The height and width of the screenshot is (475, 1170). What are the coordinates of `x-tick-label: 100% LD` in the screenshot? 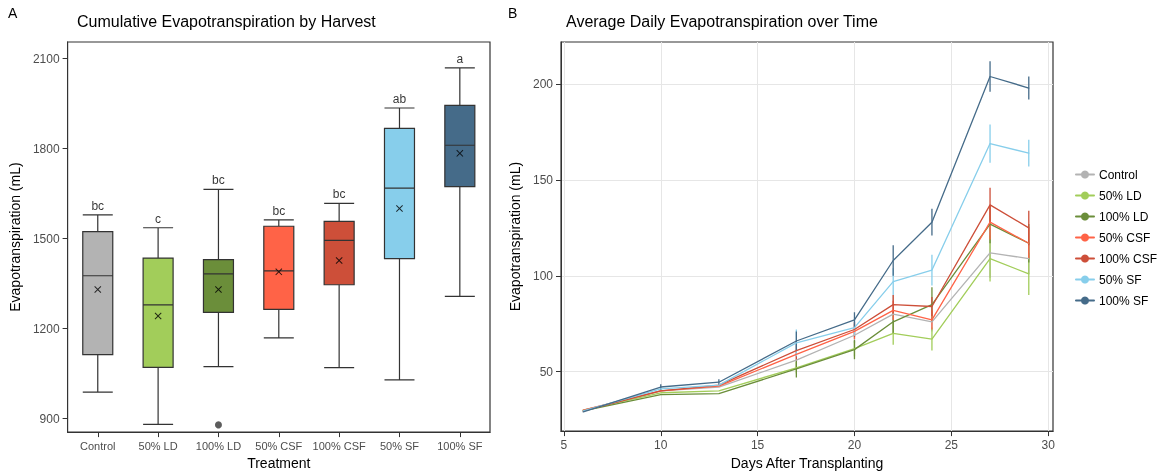 It's located at (218, 445).